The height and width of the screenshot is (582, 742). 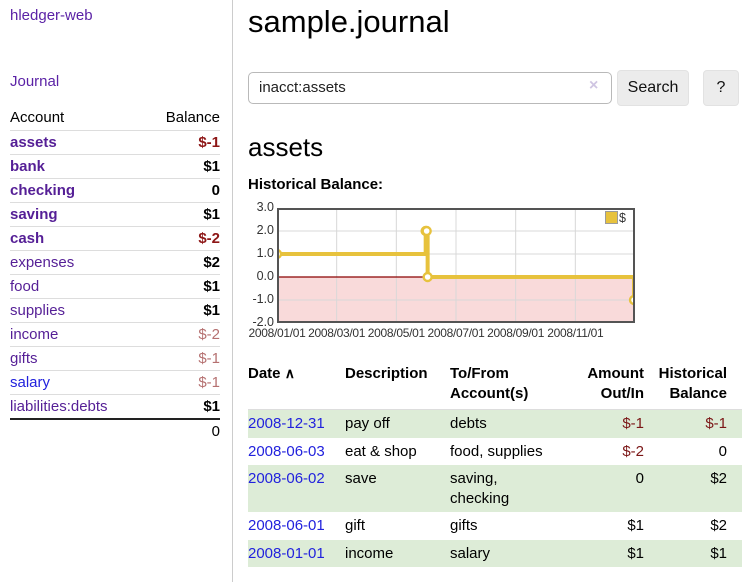 I want to click on page-title: sample.journal, so click(x=349, y=21).